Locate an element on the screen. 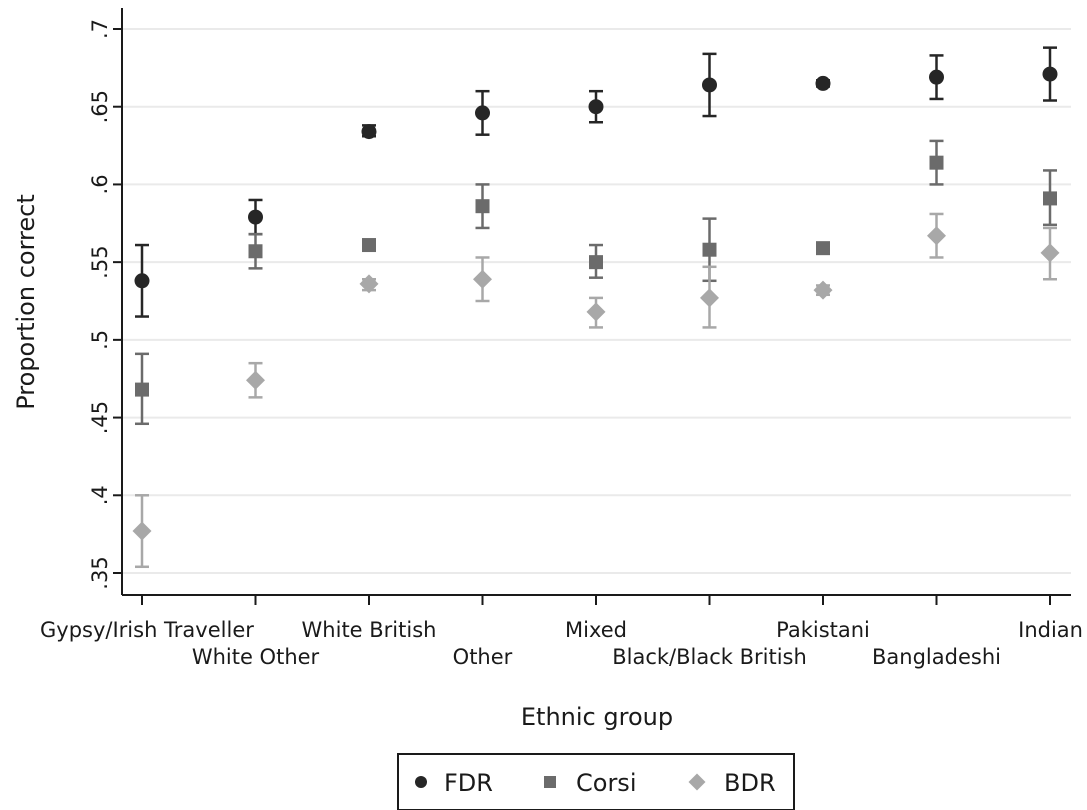 The width and height of the screenshot is (1087, 810). x-axis-title: Ethnic group is located at coordinates (597, 717).